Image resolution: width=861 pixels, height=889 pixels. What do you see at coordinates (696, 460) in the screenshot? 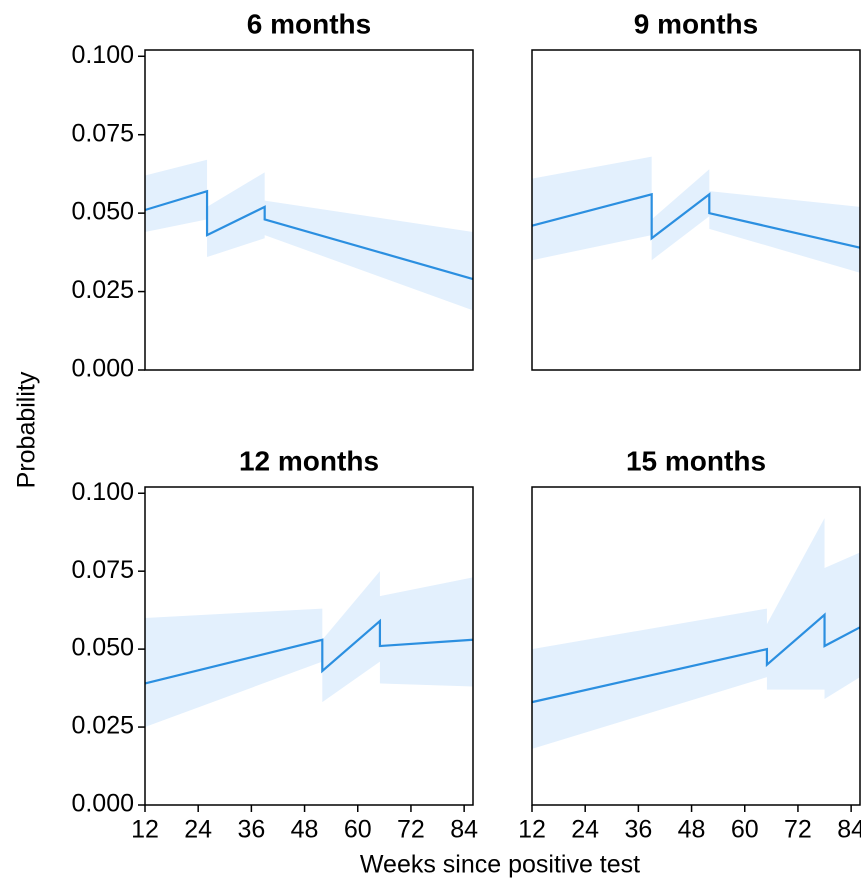
I see `panel-title: 15 months` at bounding box center [696, 460].